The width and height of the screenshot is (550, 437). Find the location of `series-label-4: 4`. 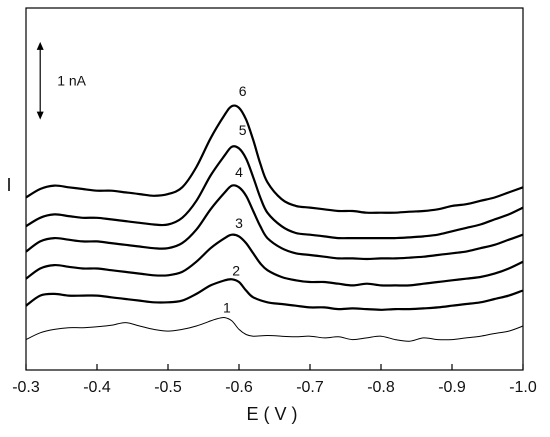

series-label-4: 4 is located at coordinates (239, 172).